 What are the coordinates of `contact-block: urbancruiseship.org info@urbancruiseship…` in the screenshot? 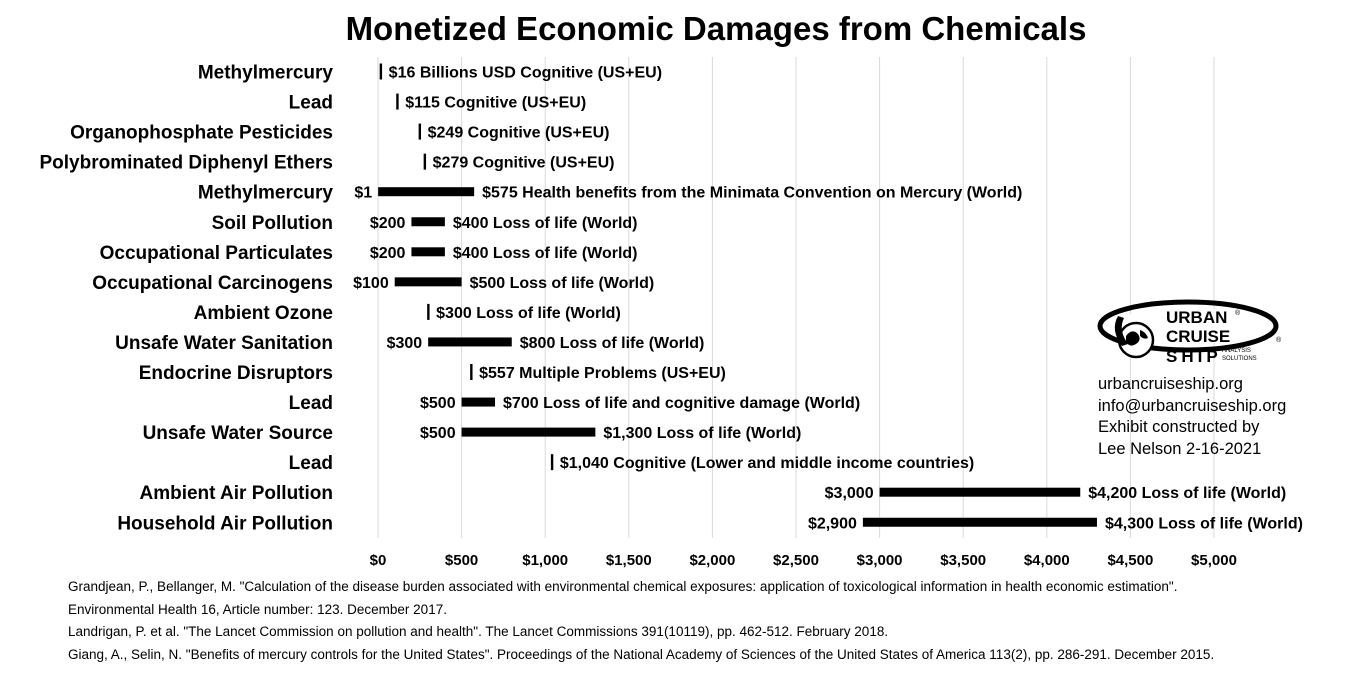 It's located at (1192, 417).